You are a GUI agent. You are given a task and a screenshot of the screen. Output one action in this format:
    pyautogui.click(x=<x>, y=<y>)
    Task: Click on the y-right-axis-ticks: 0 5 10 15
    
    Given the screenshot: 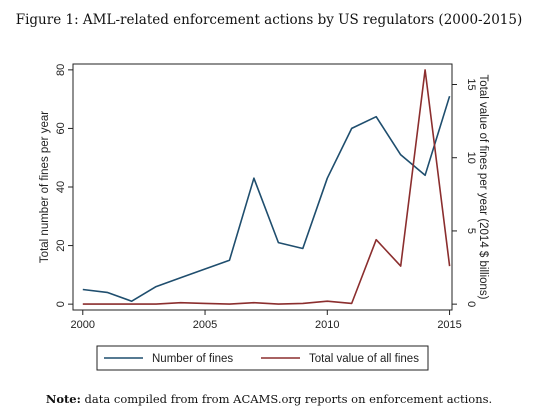 What is the action you would take?
    pyautogui.click(x=464, y=192)
    